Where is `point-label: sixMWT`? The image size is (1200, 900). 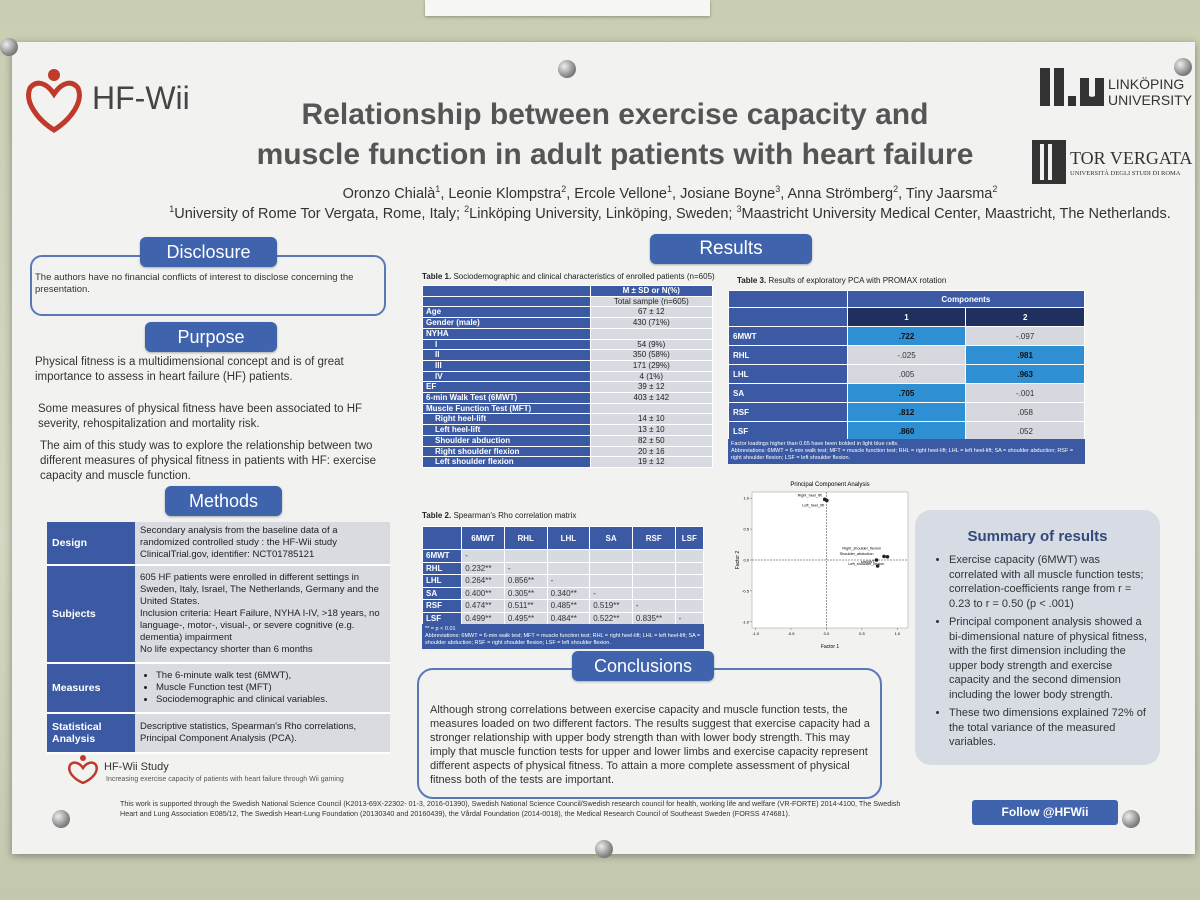
point-label: sixMWT is located at coordinates (868, 562).